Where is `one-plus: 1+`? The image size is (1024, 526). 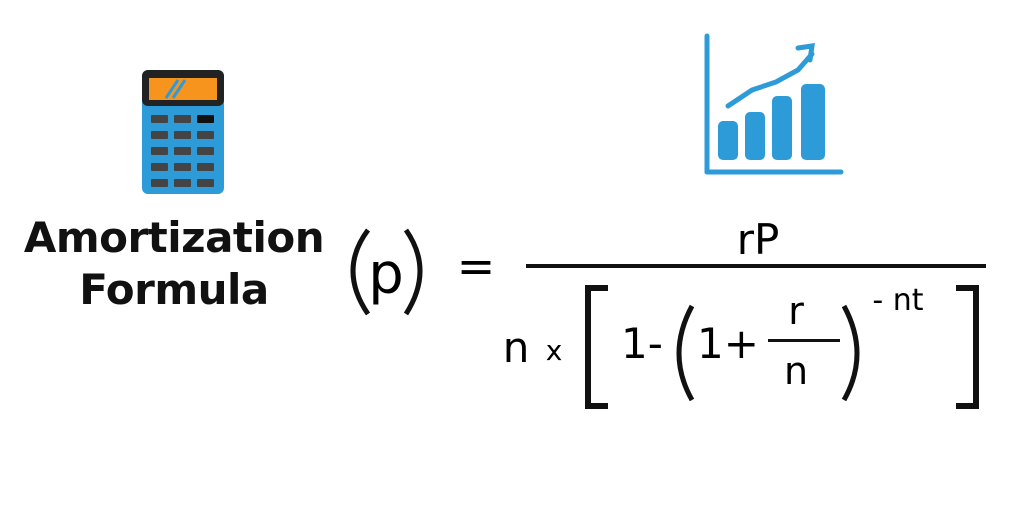
one-plus: 1+ is located at coordinates (728, 343).